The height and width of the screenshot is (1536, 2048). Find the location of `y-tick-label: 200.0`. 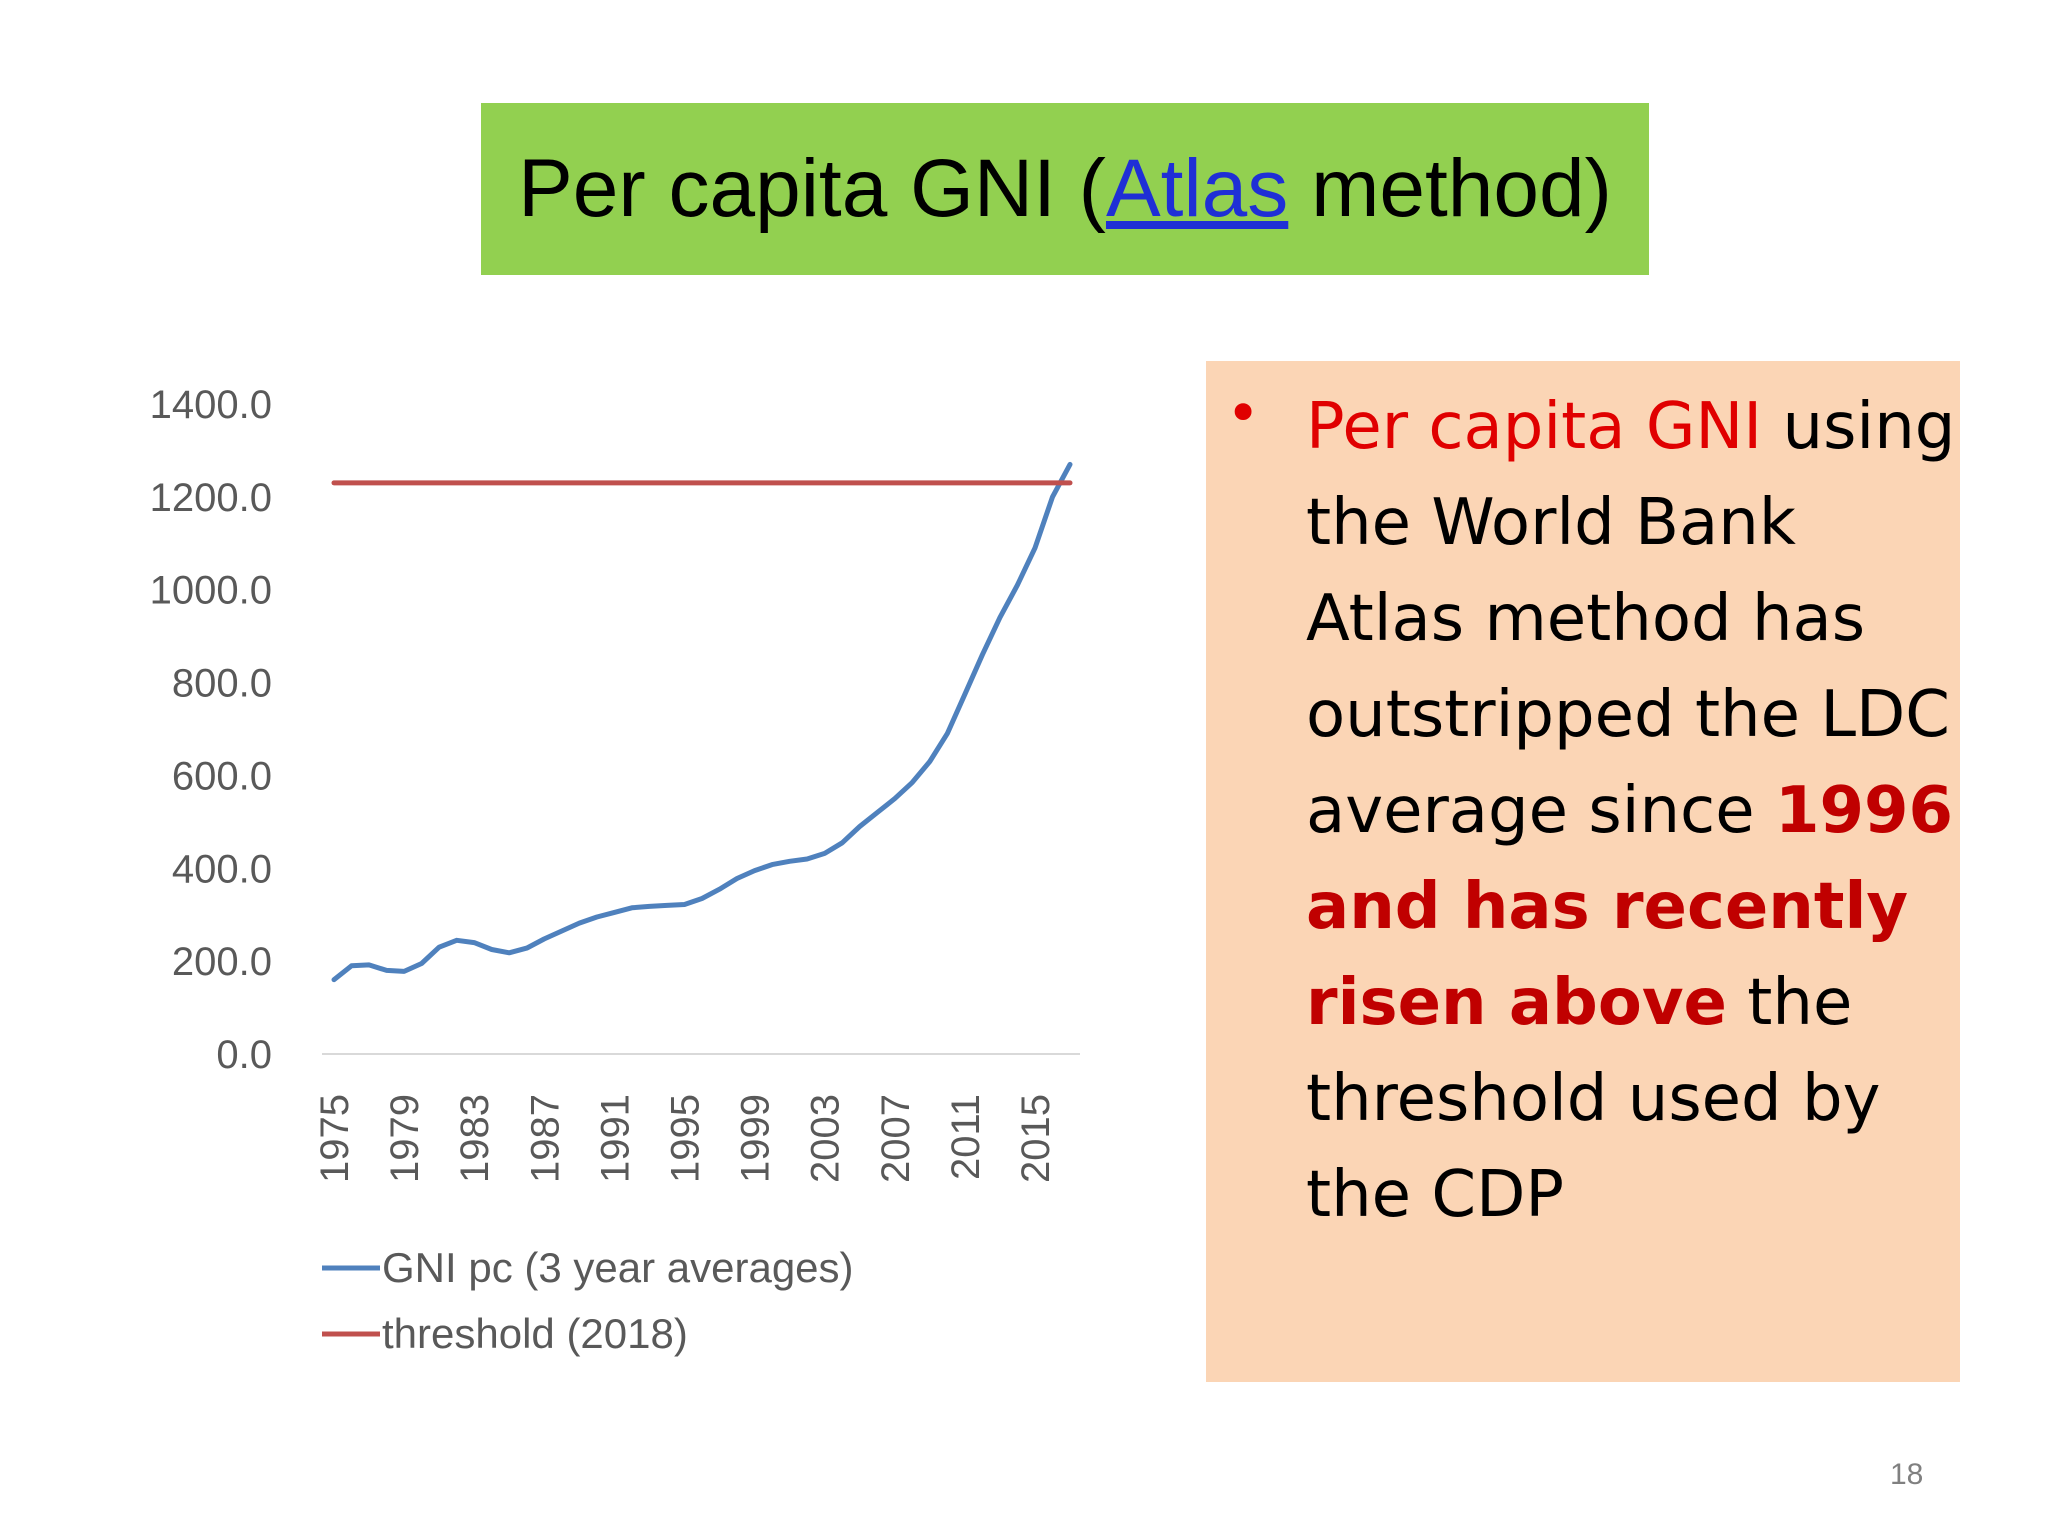

y-tick-label: 200.0 is located at coordinates (222, 962).